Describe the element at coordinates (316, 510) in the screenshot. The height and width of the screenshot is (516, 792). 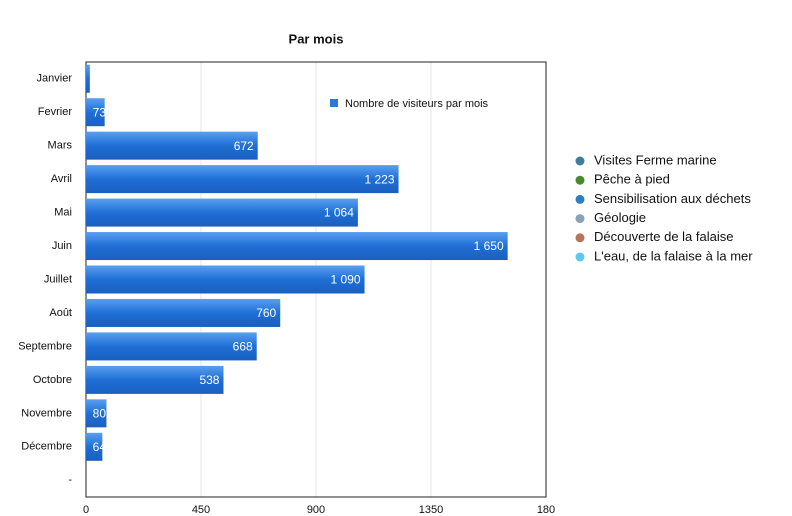
I see `x-tick-label: 900` at that location.